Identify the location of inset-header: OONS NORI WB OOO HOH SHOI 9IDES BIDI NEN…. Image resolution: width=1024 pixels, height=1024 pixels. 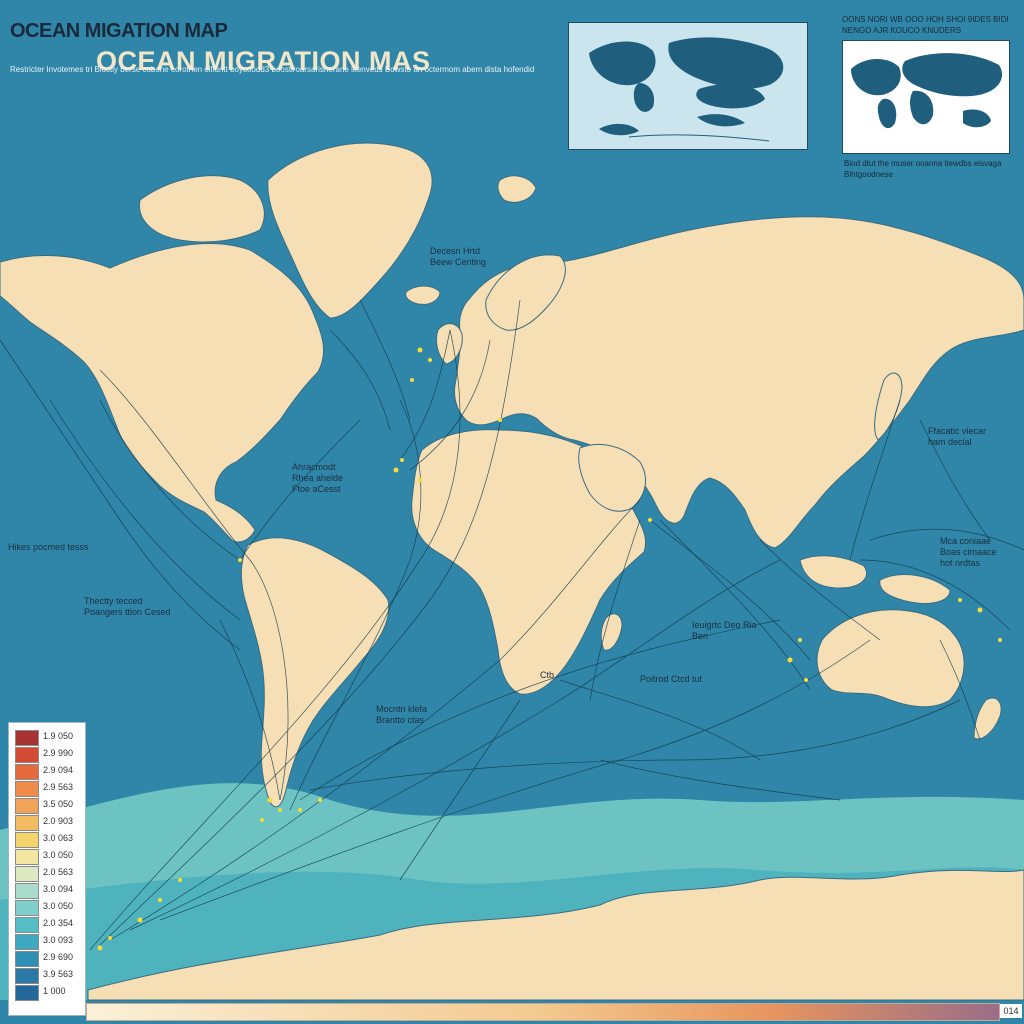
(925, 25).